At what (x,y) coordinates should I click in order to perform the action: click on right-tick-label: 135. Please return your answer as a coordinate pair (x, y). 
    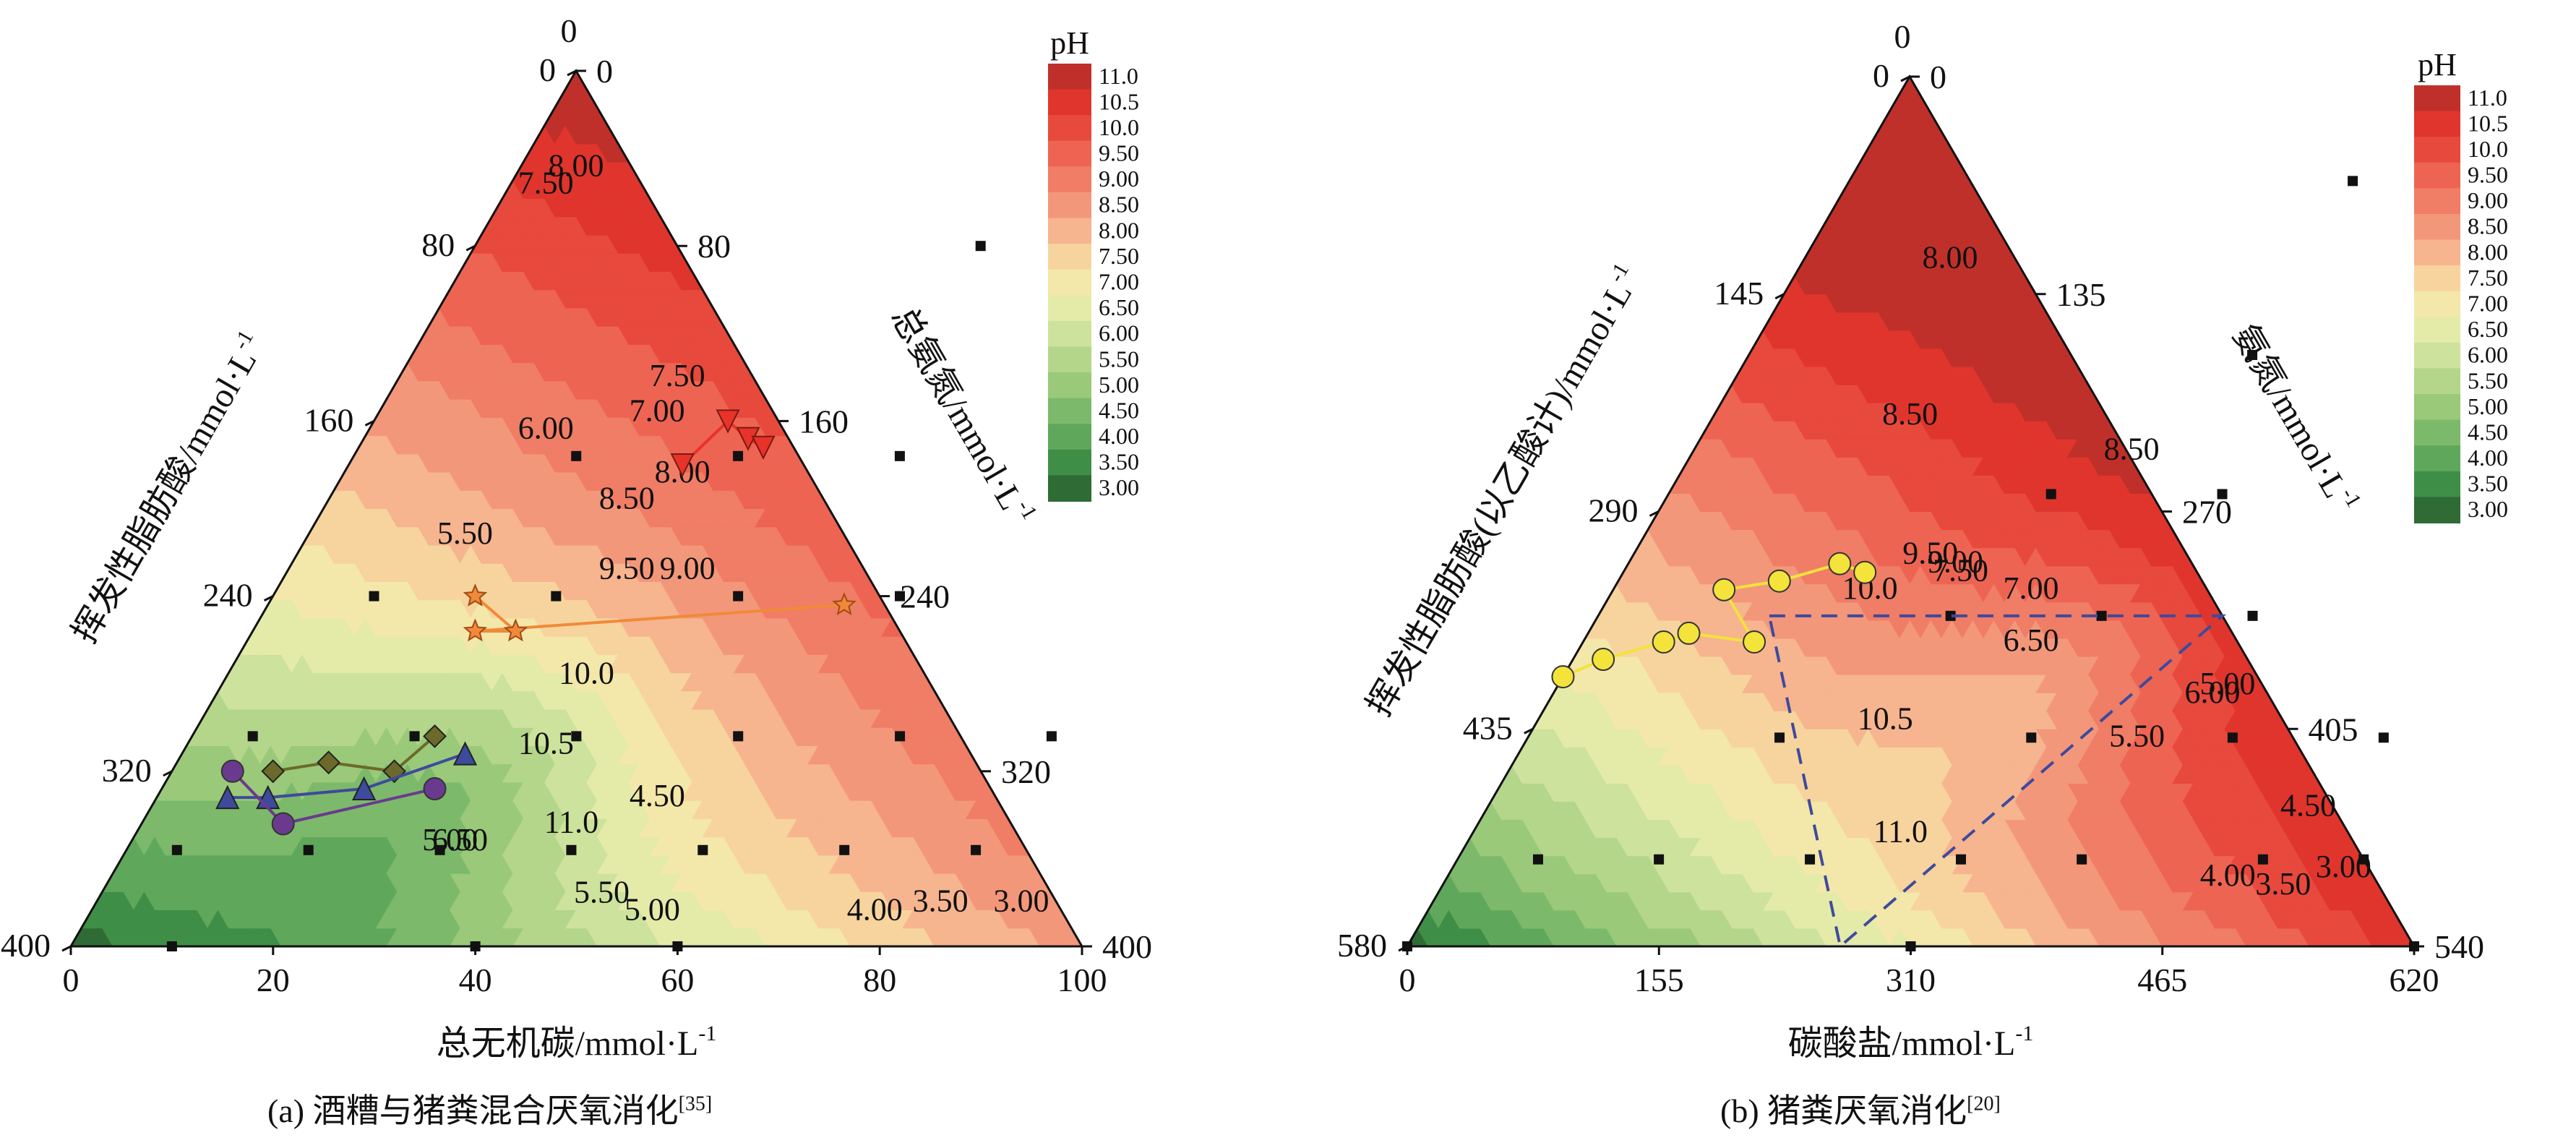
    Looking at the image, I should click on (2081, 294).